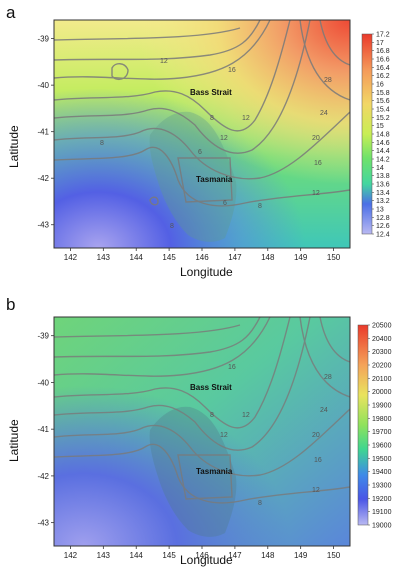 The height and width of the screenshot is (568, 408). I want to click on colorbar-tick-label: 19900, so click(382, 406).